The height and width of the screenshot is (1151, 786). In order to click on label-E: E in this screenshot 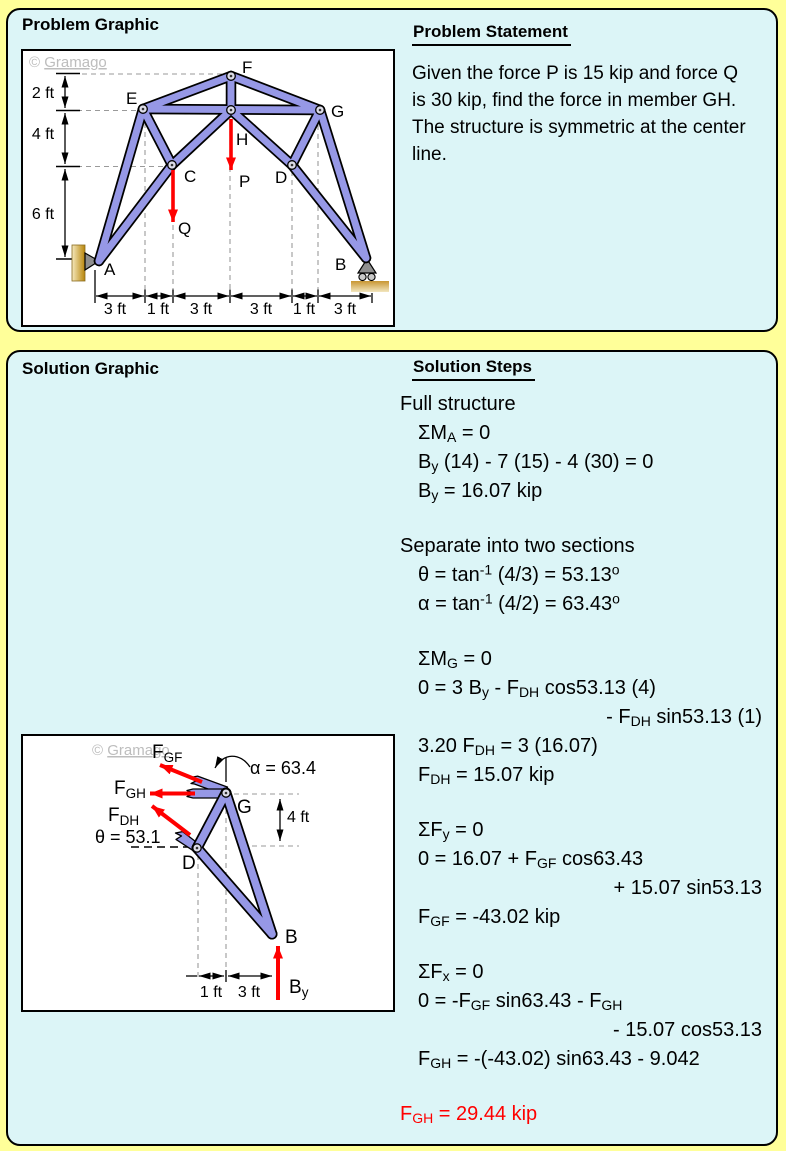, I will do `click(131, 98)`.